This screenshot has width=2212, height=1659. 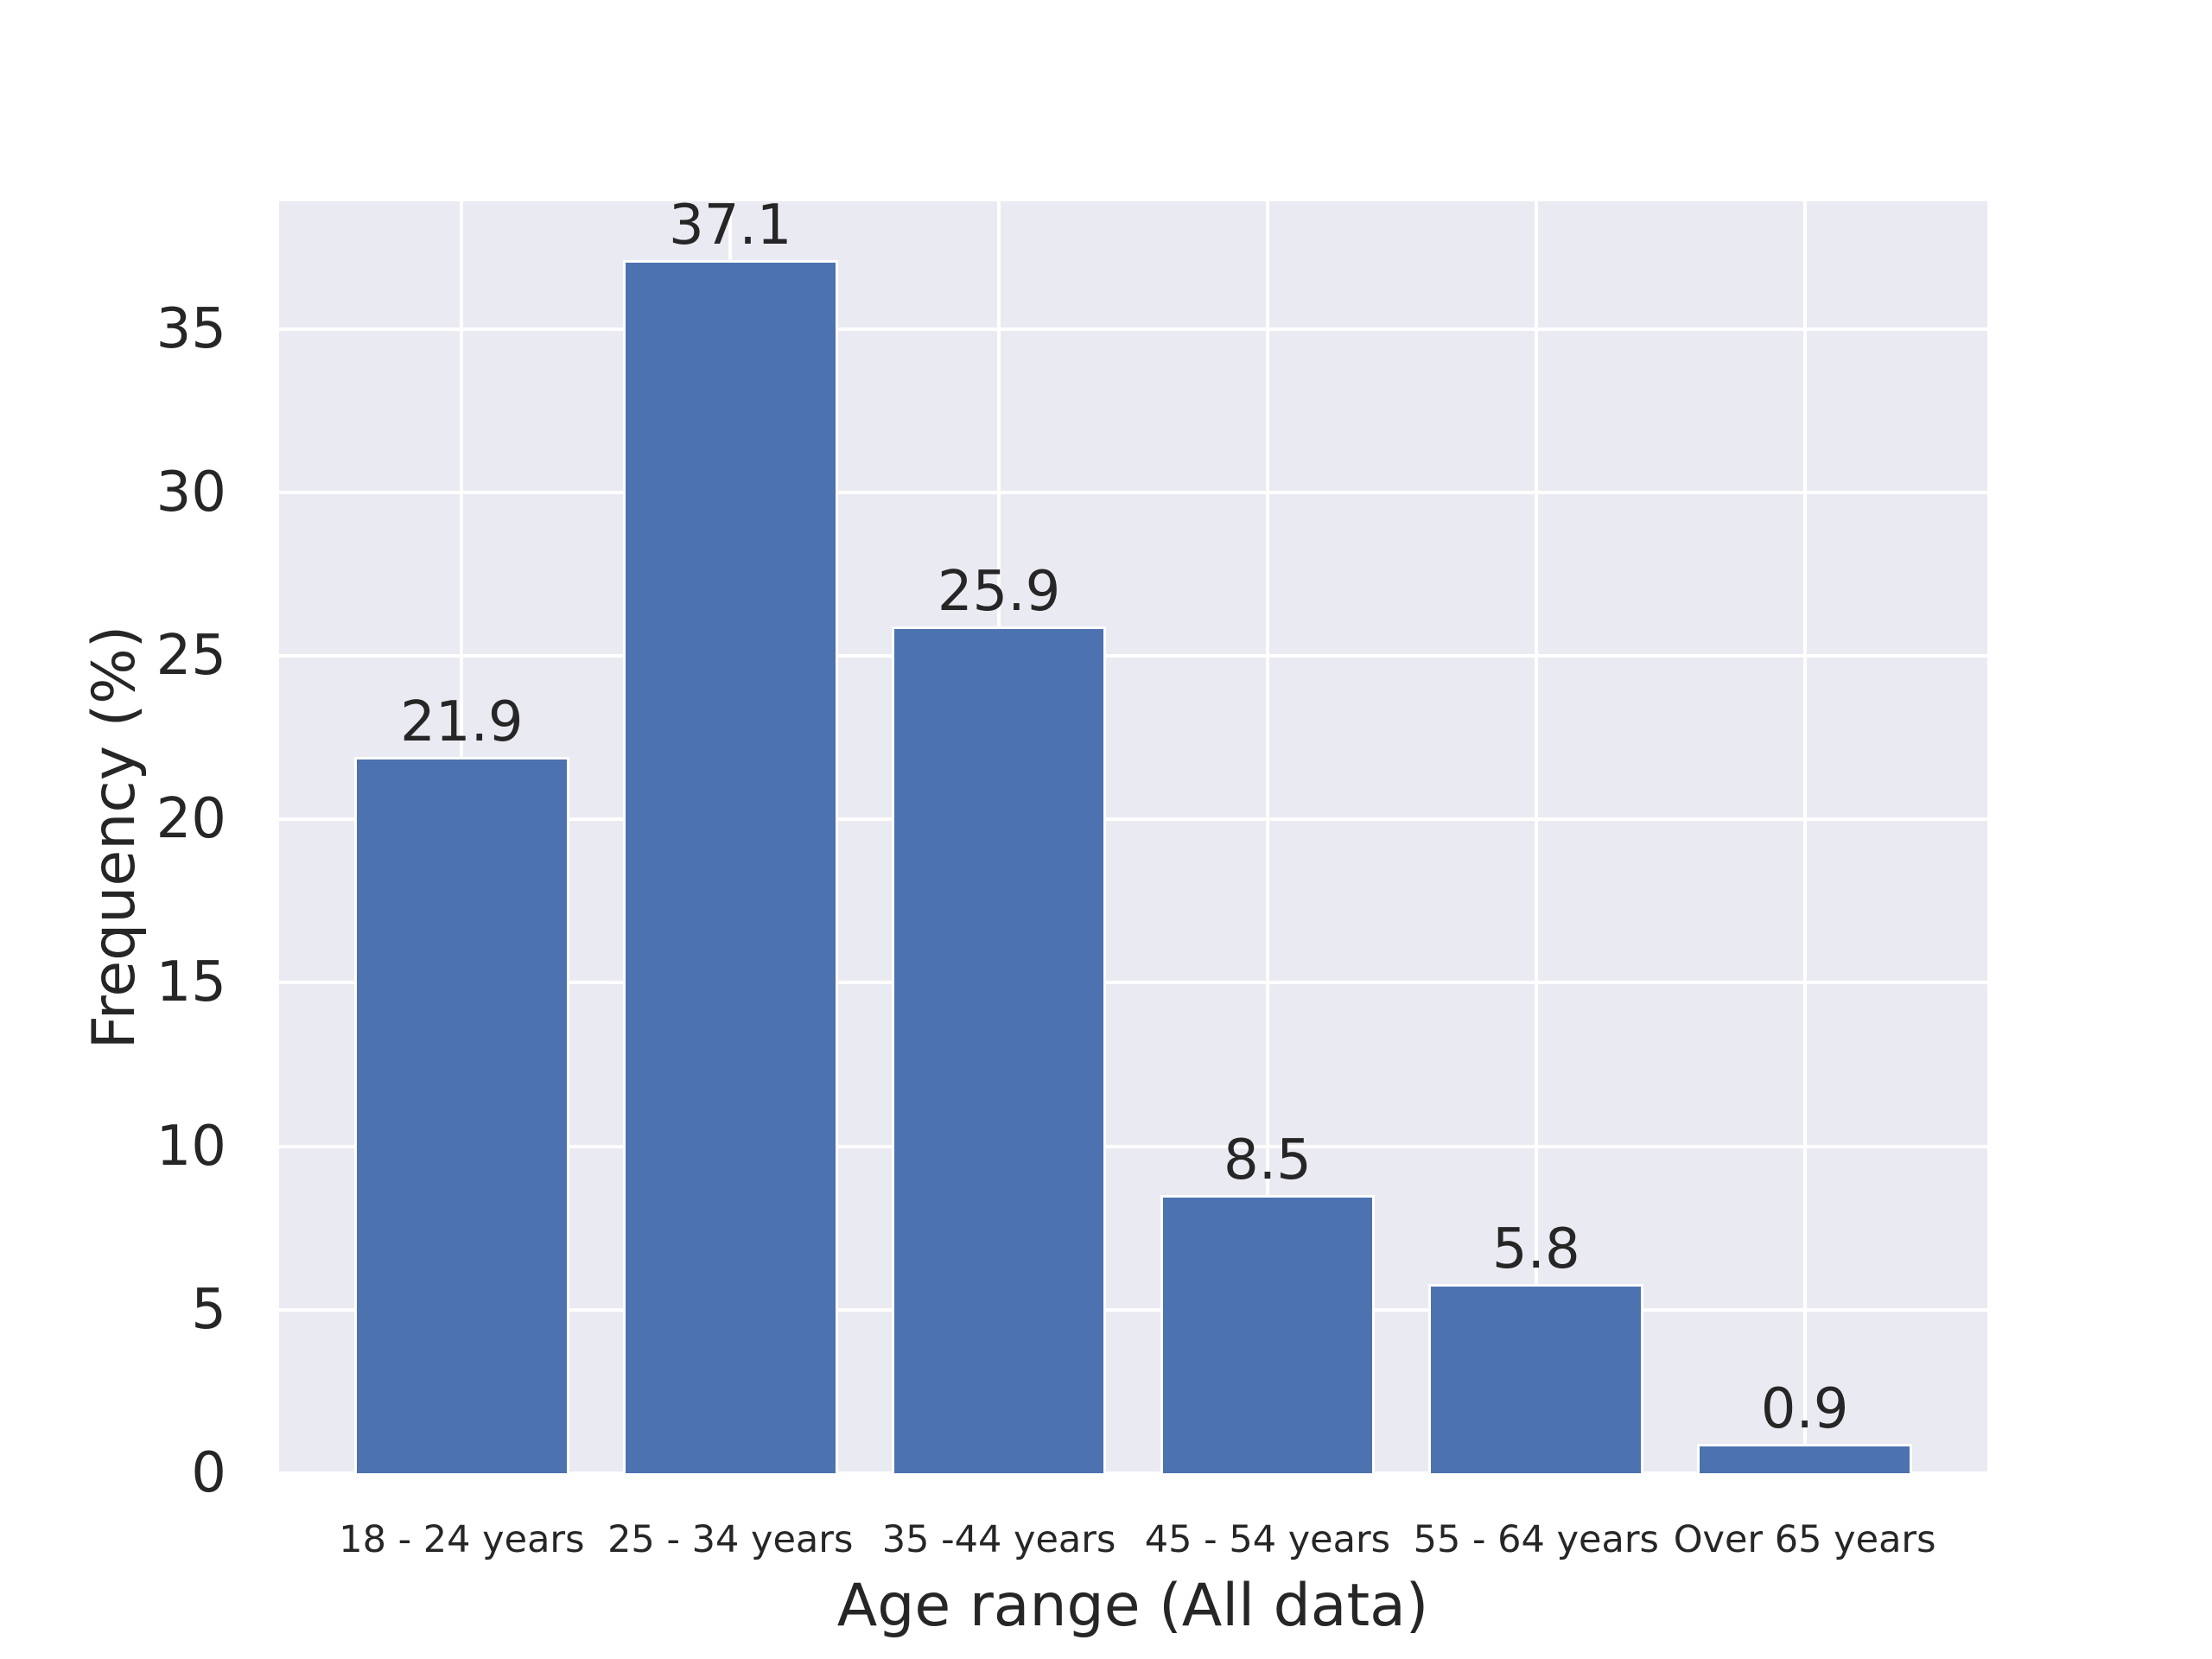 What do you see at coordinates (998, 1539) in the screenshot?
I see `x-tick-label: 35 -44 years` at bounding box center [998, 1539].